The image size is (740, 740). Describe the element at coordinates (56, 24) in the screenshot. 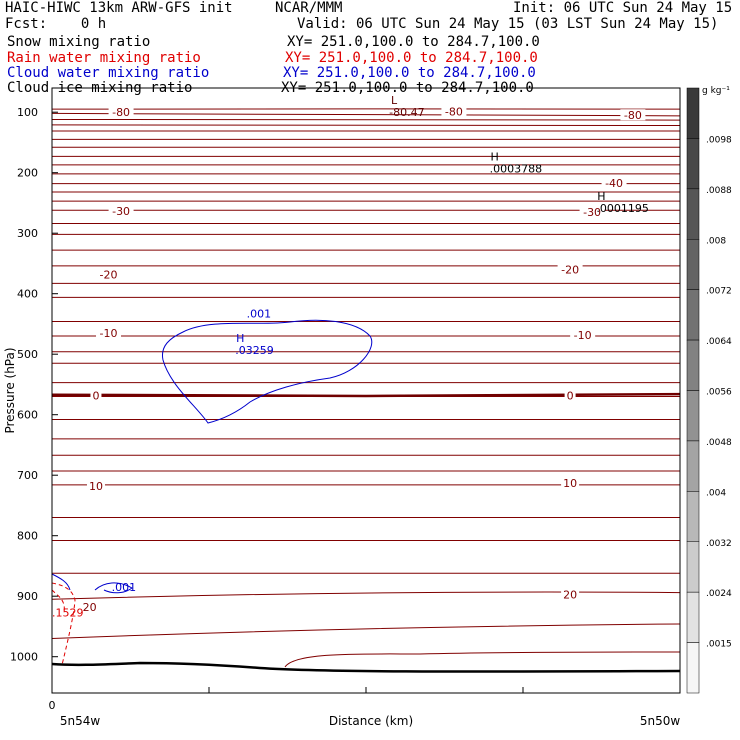

I see `forecast-hour: Fcst: 0 h` at that location.